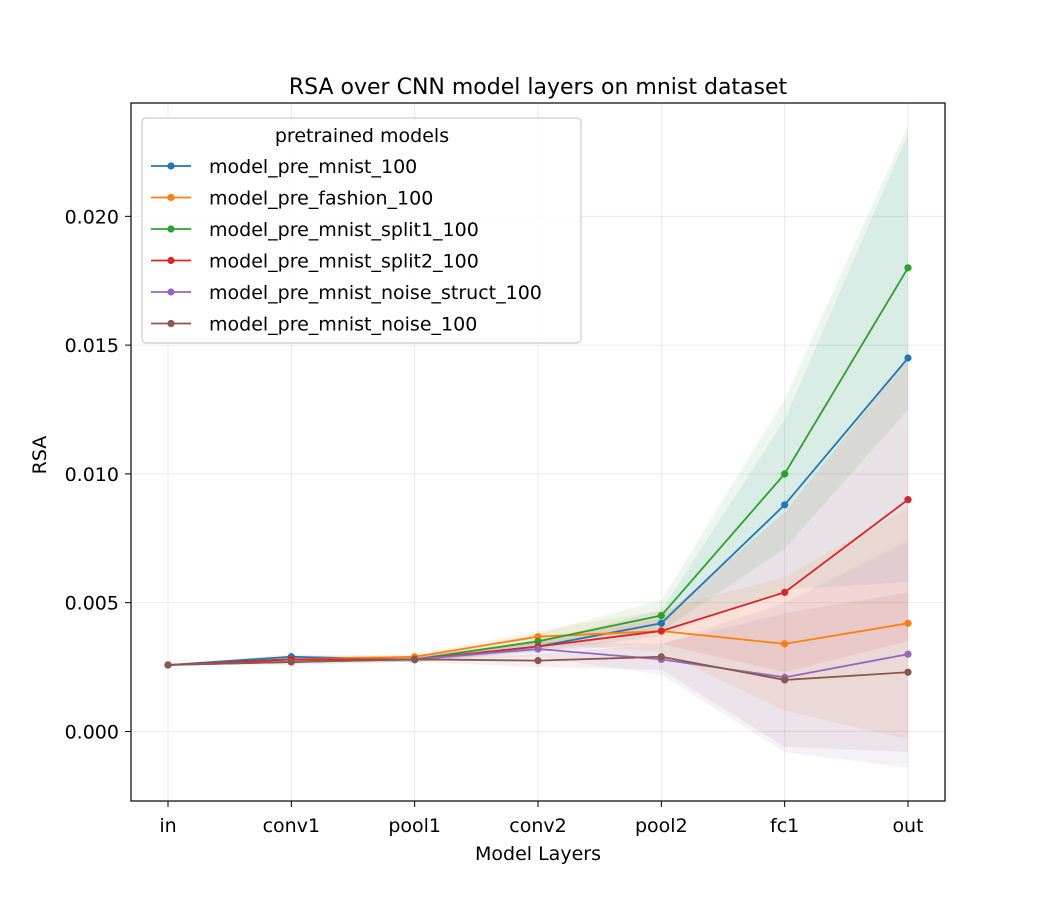  Describe the element at coordinates (907, 826) in the screenshot. I see `x-tick-label: out` at that location.